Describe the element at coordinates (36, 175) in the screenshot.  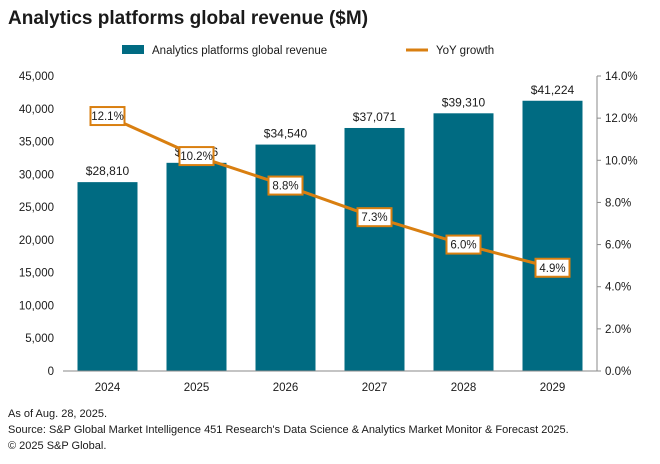
I see `y-left-tick-label: 30,000` at that location.